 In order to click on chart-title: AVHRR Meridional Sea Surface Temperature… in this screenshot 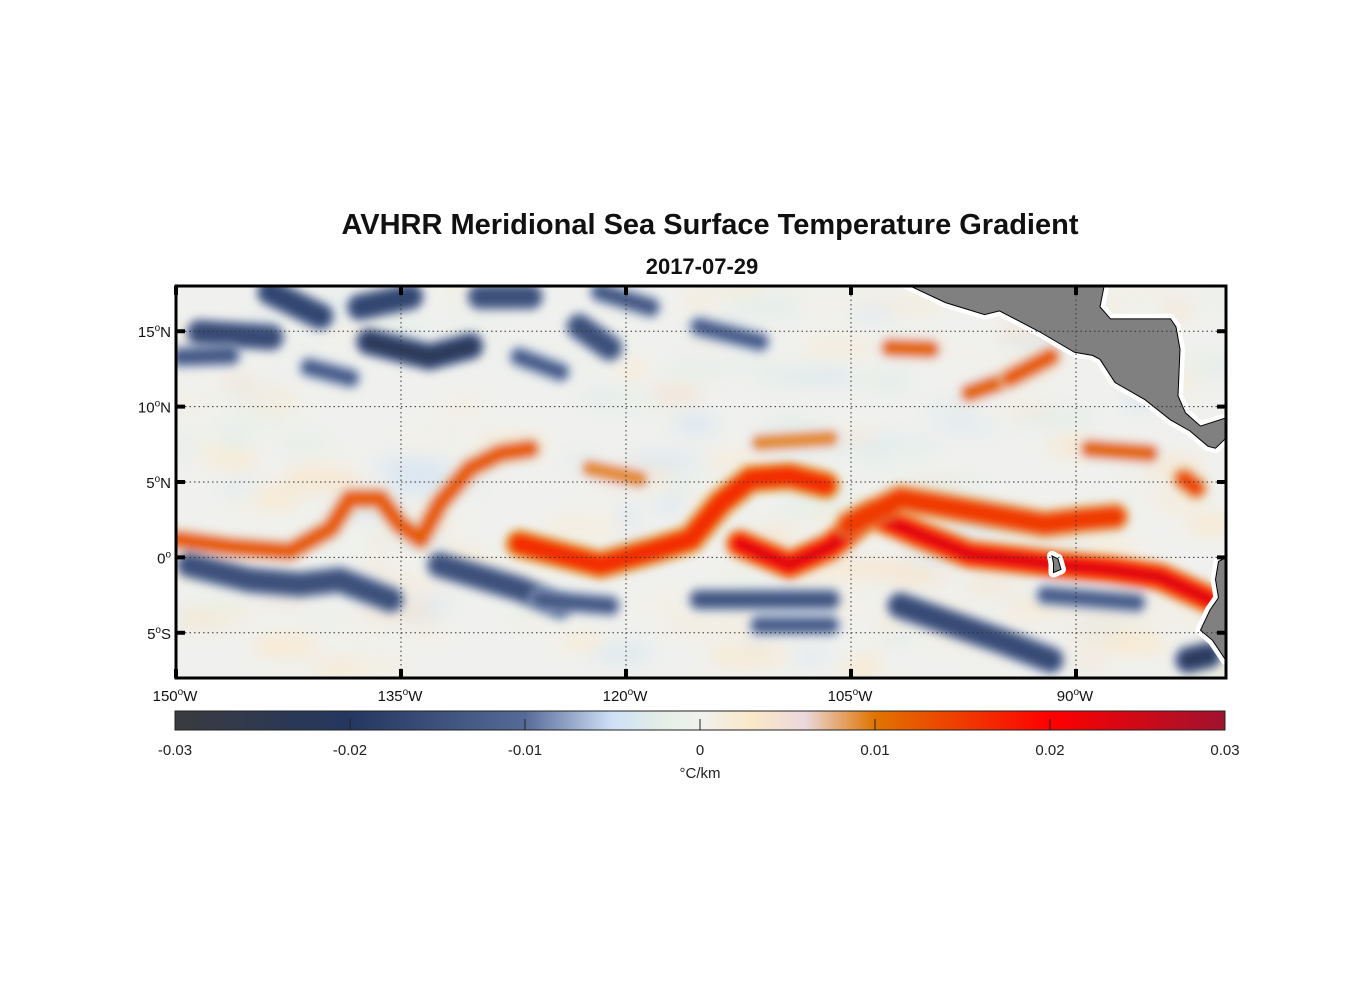, I will do `click(709, 225)`.